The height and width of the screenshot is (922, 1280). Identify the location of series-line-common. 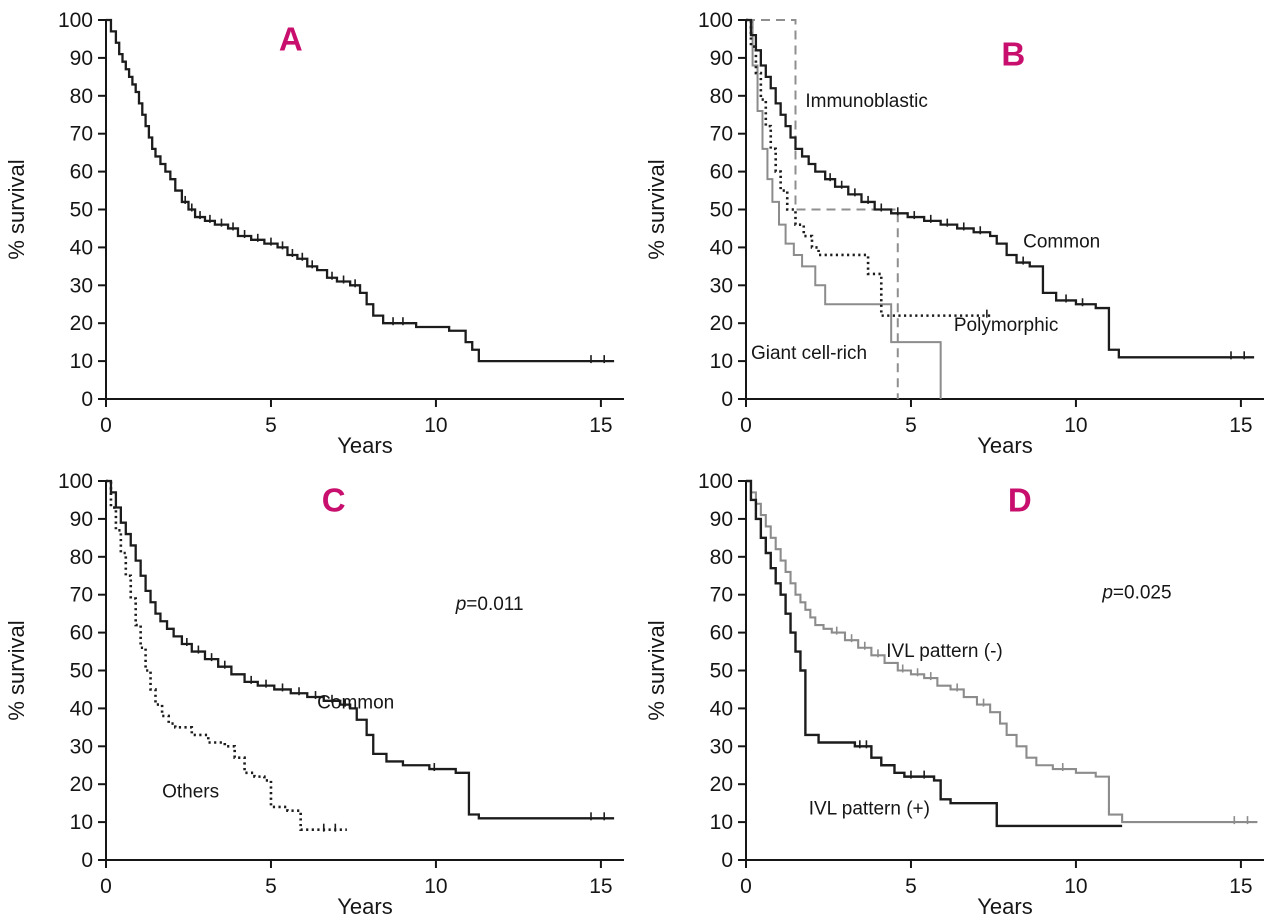
(360, 649).